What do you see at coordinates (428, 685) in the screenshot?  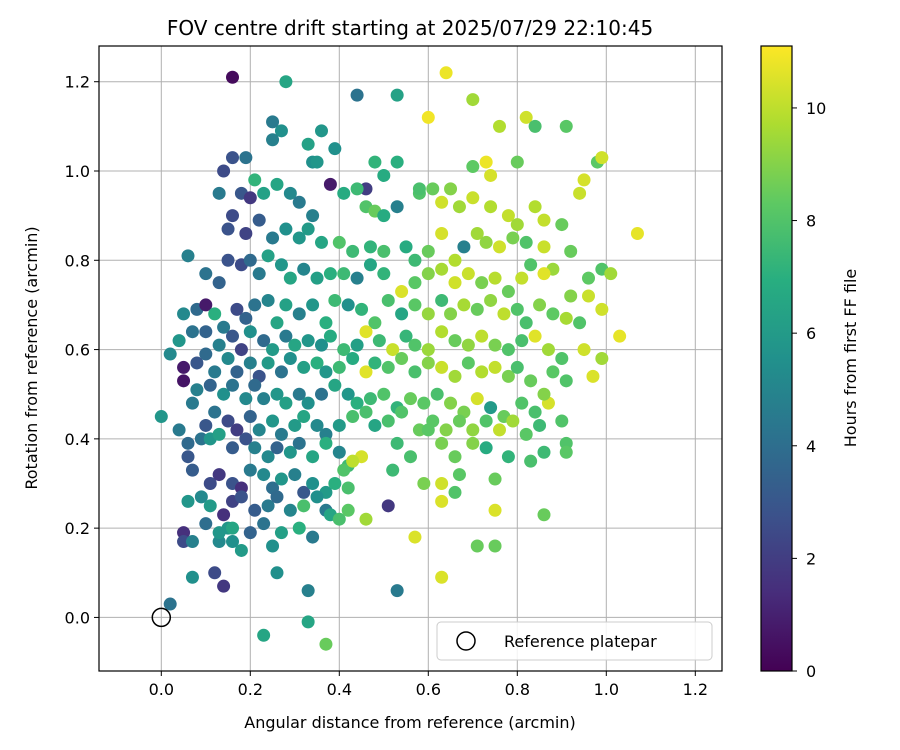 I see `x-axis-ticks: 0.0 0.2 0.4 0.6 0.8 1.0 1.2` at bounding box center [428, 685].